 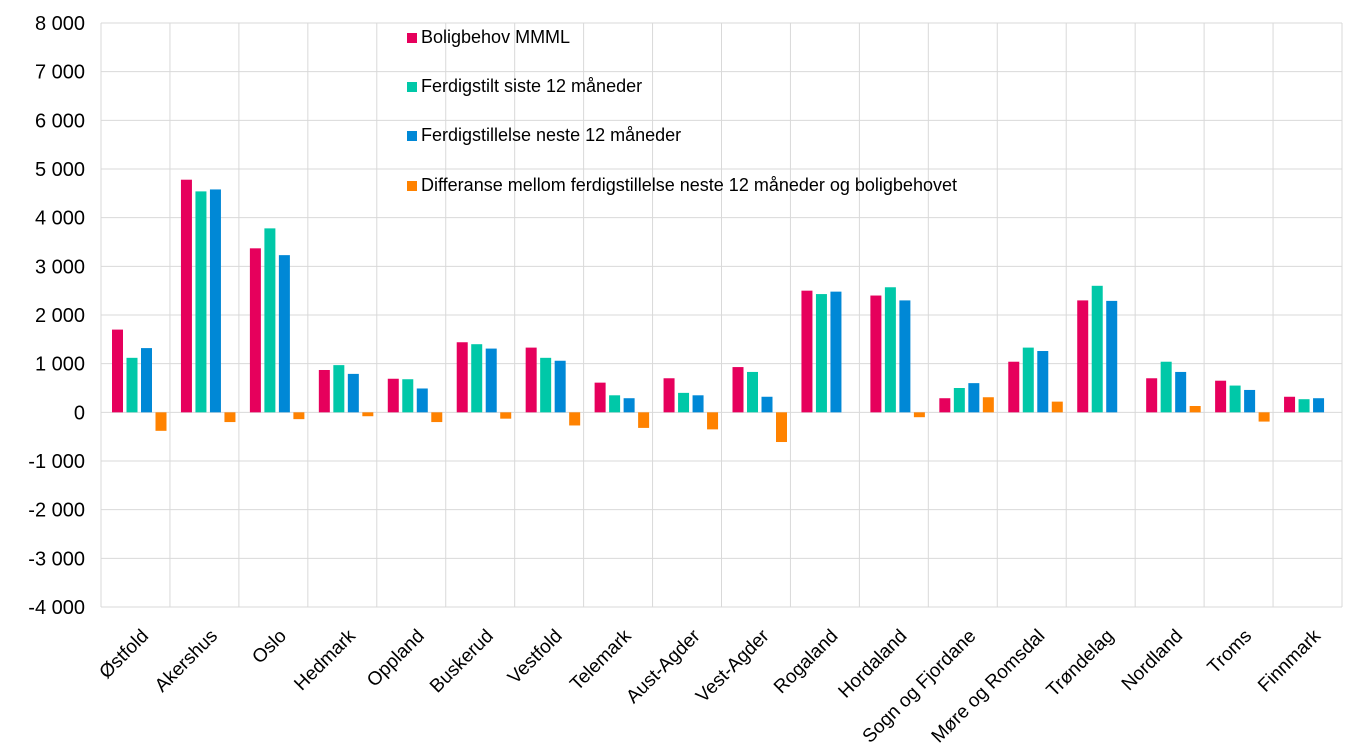 What do you see at coordinates (1152, 660) in the screenshot?
I see `x-category-label: Nordland` at bounding box center [1152, 660].